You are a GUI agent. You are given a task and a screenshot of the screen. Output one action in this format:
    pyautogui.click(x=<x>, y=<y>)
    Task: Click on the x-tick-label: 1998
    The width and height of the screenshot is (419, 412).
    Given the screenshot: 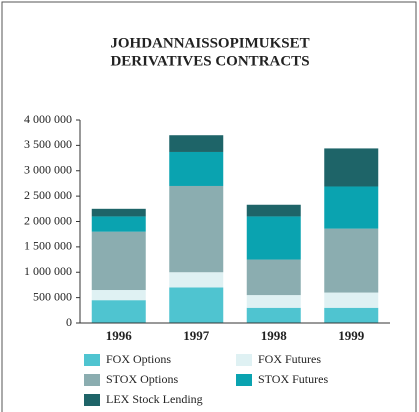 What is the action you would take?
    pyautogui.click(x=274, y=335)
    